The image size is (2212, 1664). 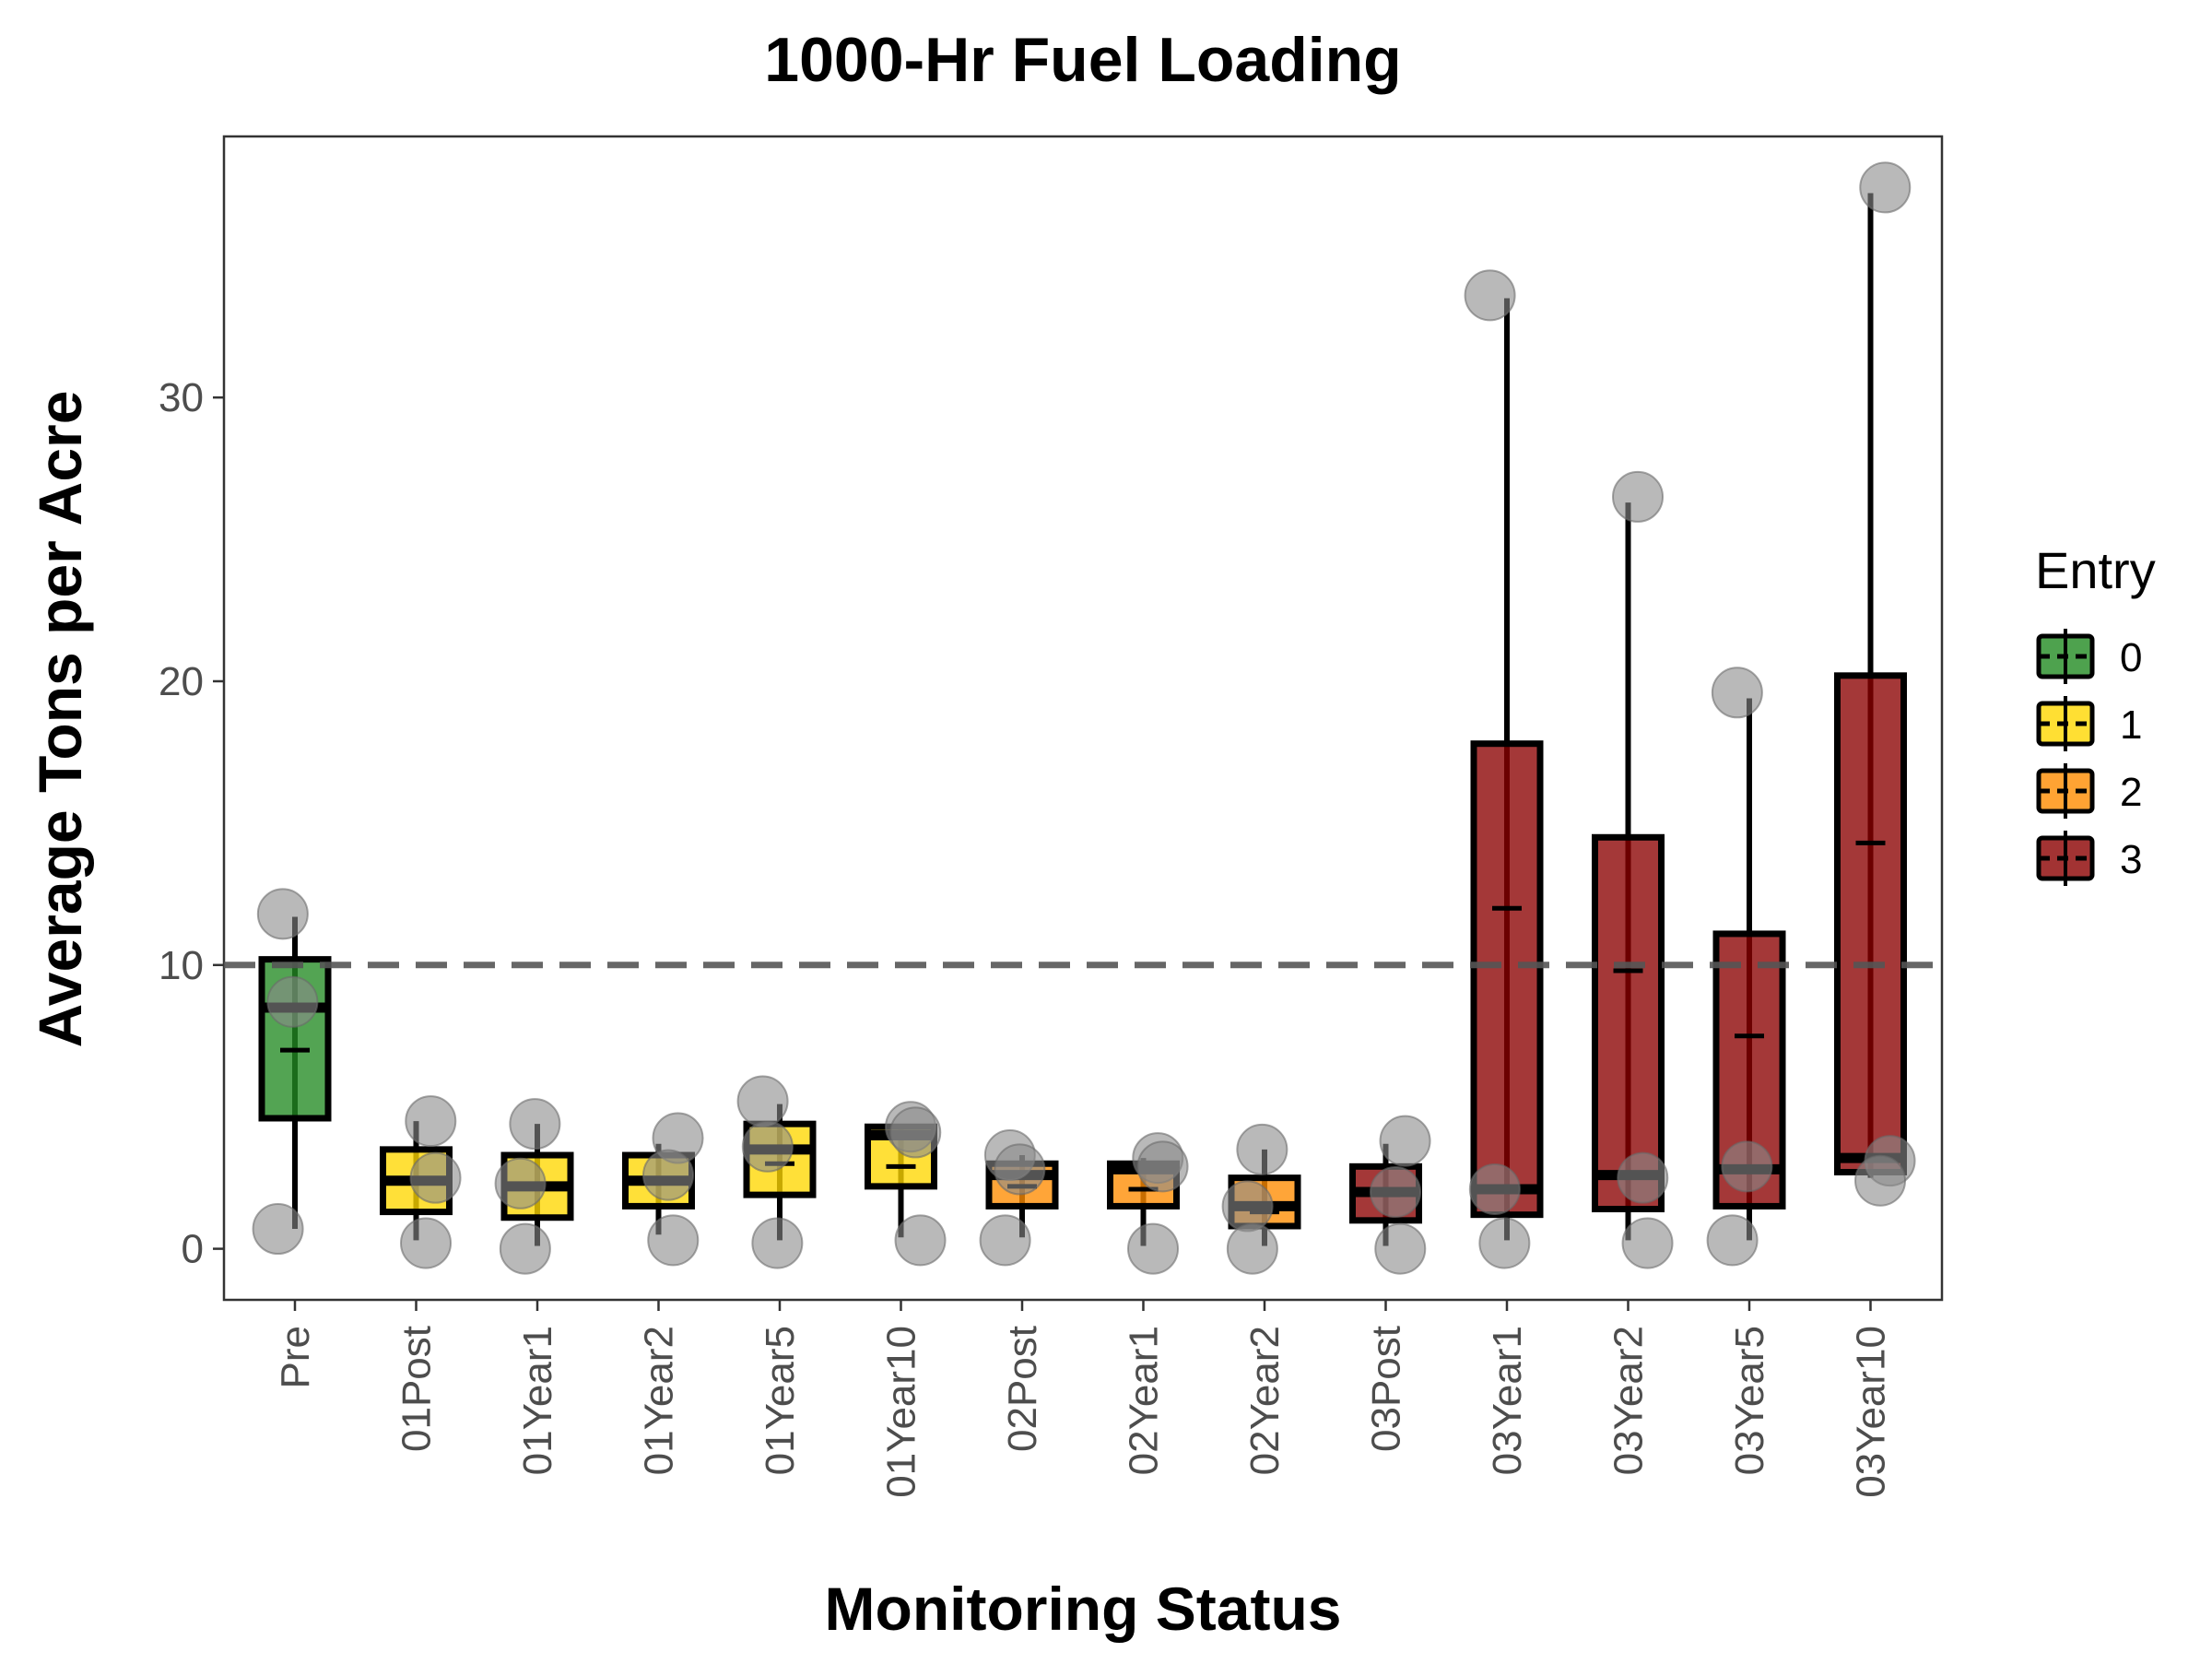 What do you see at coordinates (1628, 1023) in the screenshot?
I see `box-body-03Year2` at bounding box center [1628, 1023].